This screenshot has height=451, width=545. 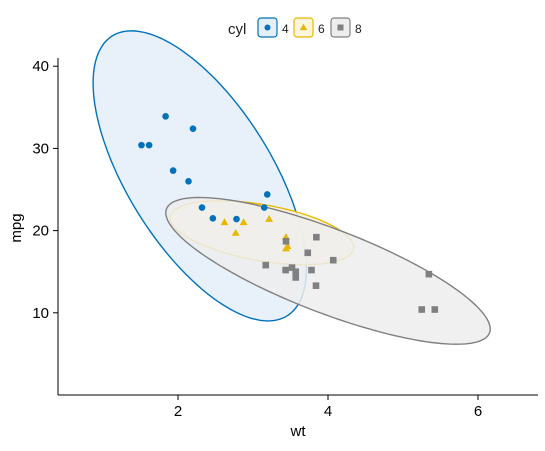 What do you see at coordinates (328, 411) in the screenshot?
I see `x-tick-label: 4` at bounding box center [328, 411].